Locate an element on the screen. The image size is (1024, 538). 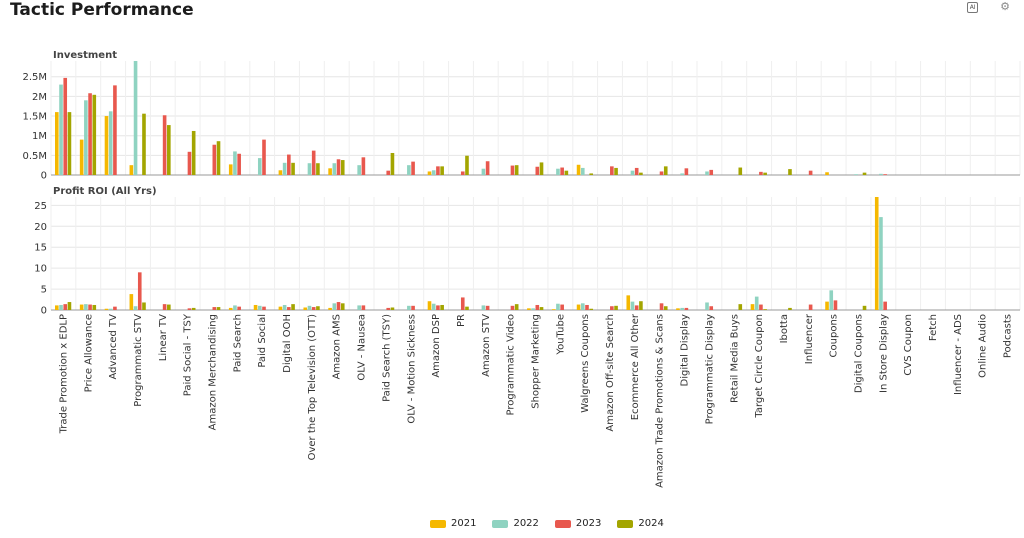
category-label: Linear TV is located at coordinates (163, 337).